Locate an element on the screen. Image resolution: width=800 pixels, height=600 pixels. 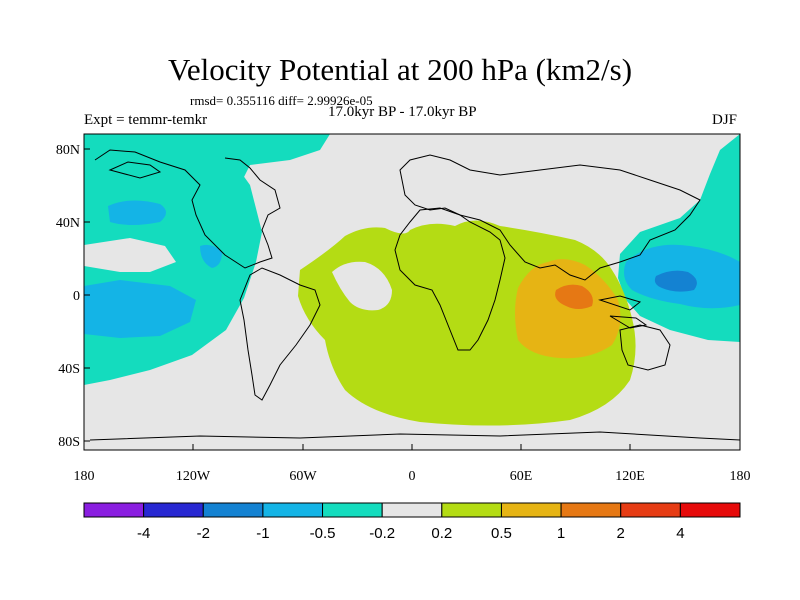
colorbar-label: 1 is located at coordinates (561, 533).